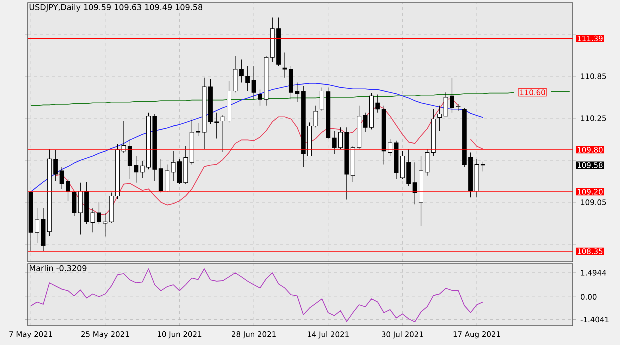 The height and width of the screenshot is (345, 620). Describe the element at coordinates (116, 8) in the screenshot. I see `chart-title: USDJPY,Daily 109.59 109.63 109.49 109.58` at that location.